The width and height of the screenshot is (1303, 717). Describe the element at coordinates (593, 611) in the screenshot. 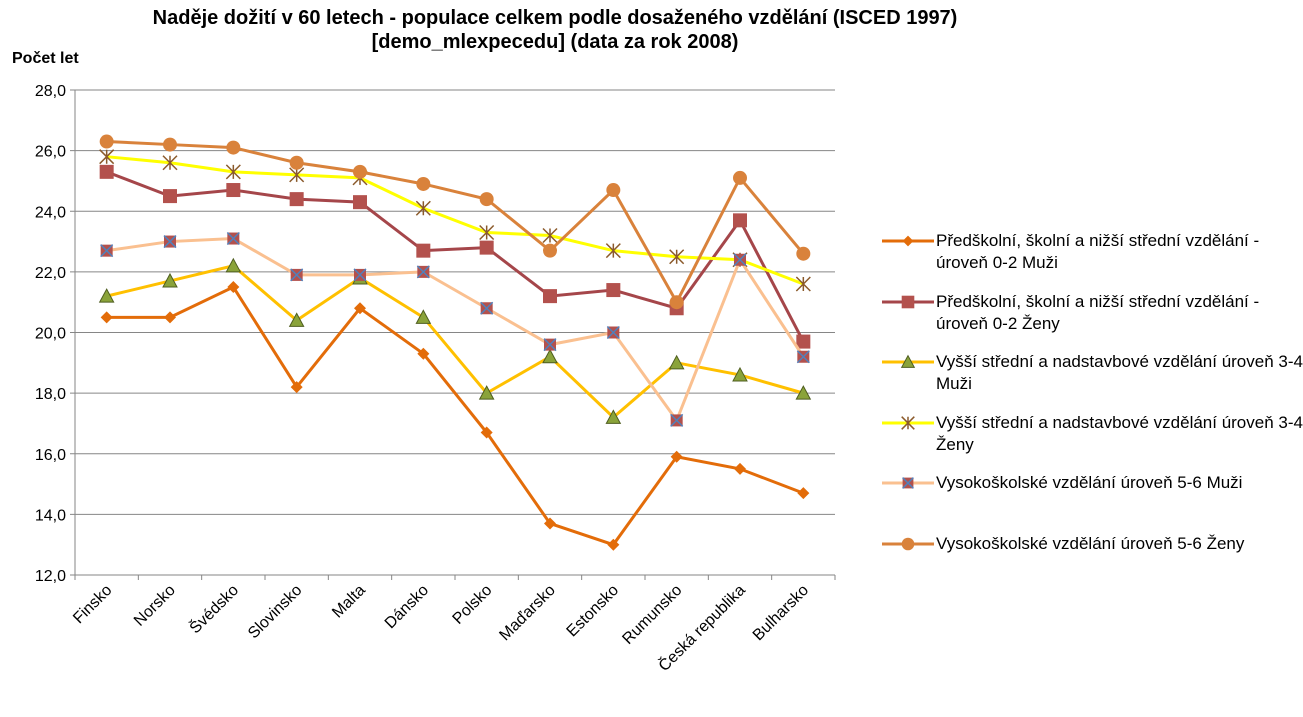

I see `x-tick-label: Estonsko` at that location.